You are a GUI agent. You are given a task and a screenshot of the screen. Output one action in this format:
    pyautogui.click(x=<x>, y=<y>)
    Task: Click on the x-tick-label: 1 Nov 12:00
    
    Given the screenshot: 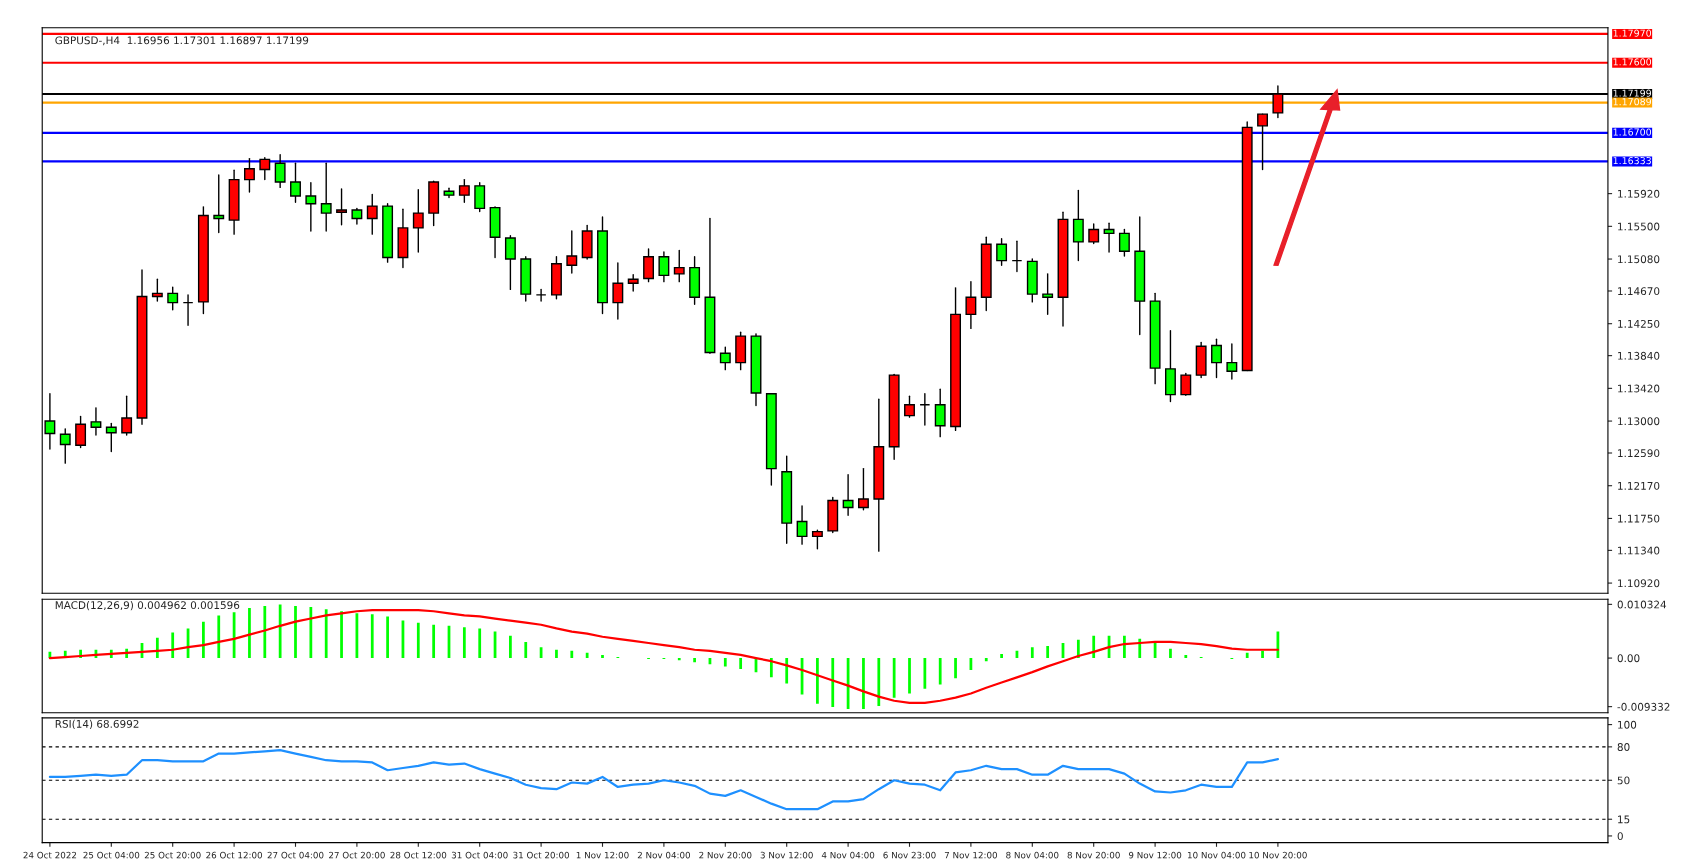 What is the action you would take?
    pyautogui.click(x=602, y=855)
    